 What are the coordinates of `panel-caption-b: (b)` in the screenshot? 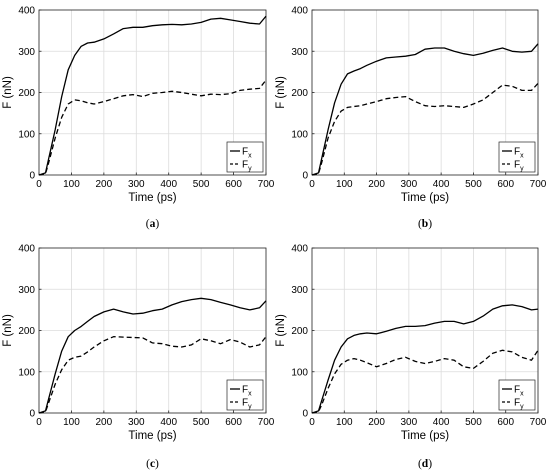 It's located at (425, 224).